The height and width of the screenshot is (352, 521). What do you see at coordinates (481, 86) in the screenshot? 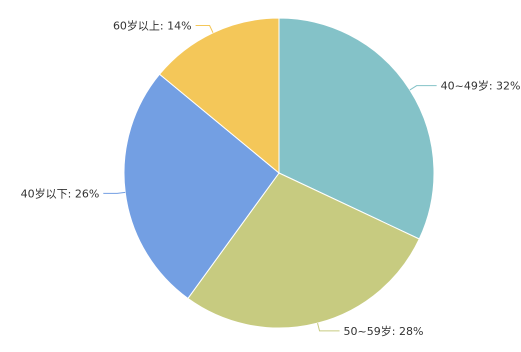
I see `slice-label-0: 40~49岁: 32%` at bounding box center [481, 86].